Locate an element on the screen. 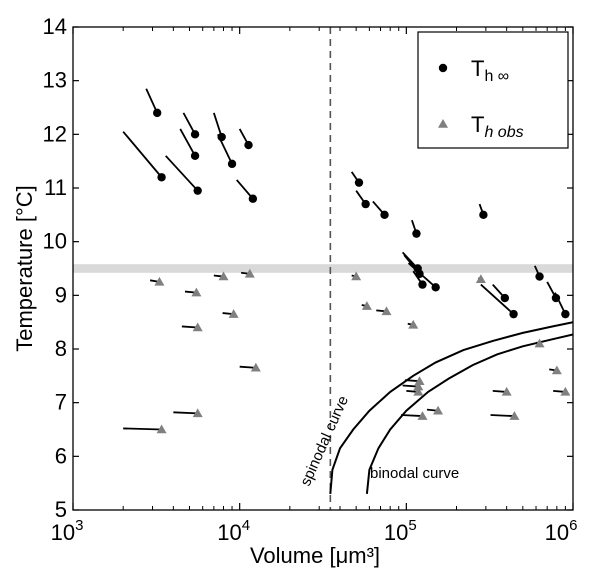 Image resolution: width=594 pixels, height=568 pixels. legend-subscript: h obs is located at coordinates (503, 132).